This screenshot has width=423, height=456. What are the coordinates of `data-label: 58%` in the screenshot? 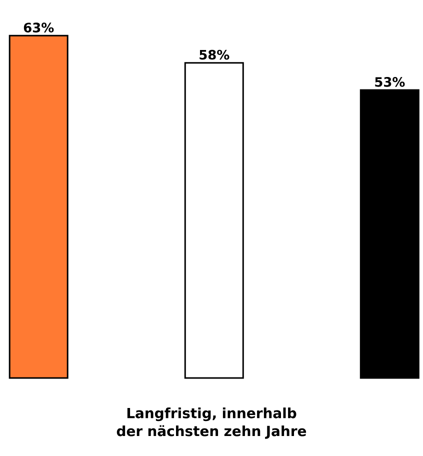 It's located at (215, 55).